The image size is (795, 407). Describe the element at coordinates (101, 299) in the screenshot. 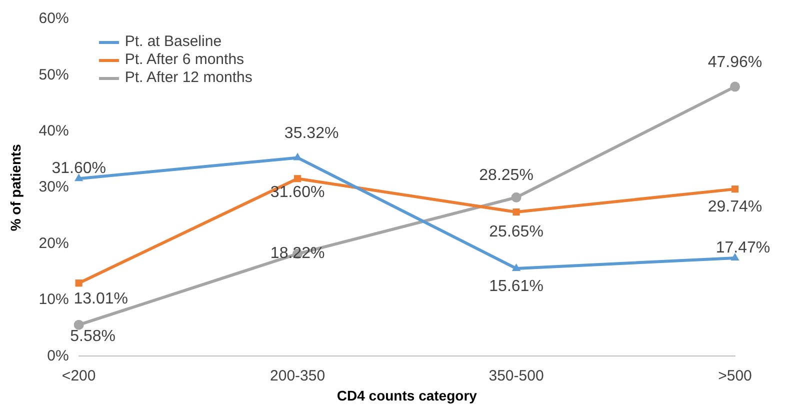

I see `data-label: 13.01%` at that location.